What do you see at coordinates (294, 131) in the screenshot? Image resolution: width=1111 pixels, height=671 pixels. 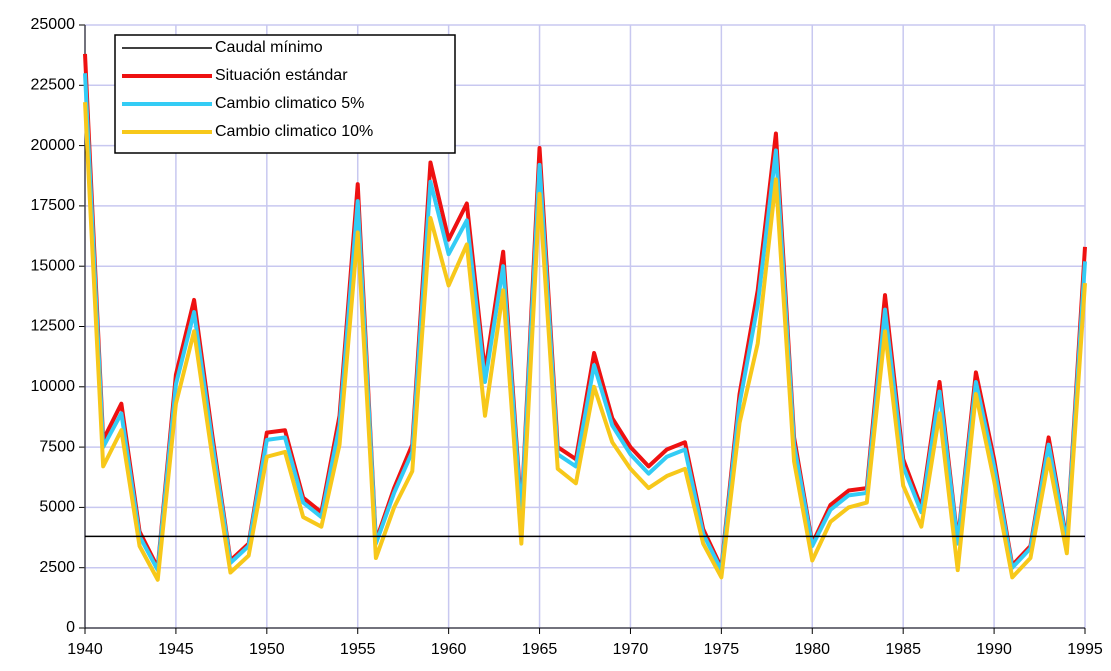 I see `legend-label: Cambio climatico 10%` at bounding box center [294, 131].